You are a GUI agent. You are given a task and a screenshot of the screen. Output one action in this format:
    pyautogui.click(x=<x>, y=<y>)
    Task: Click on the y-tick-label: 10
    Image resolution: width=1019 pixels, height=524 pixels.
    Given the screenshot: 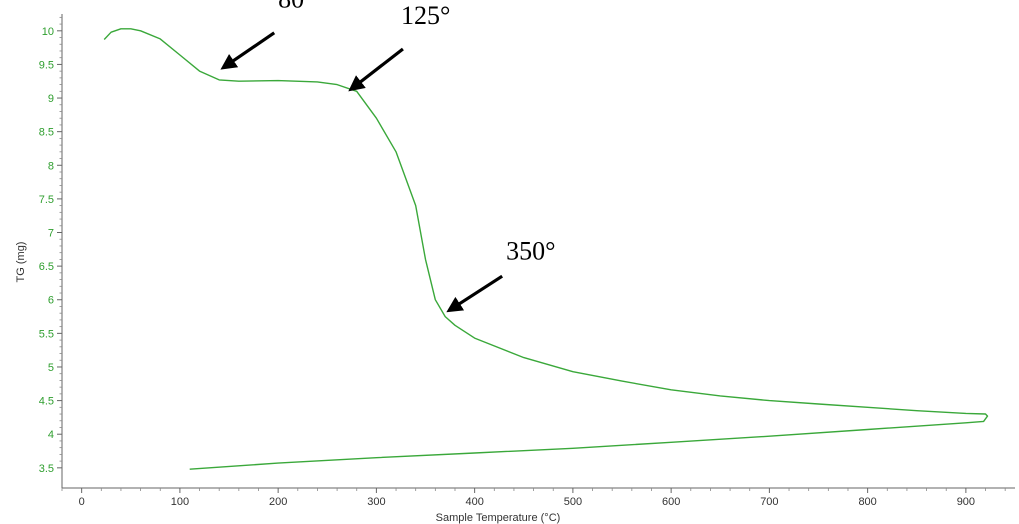 What is the action you would take?
    pyautogui.click(x=48, y=32)
    